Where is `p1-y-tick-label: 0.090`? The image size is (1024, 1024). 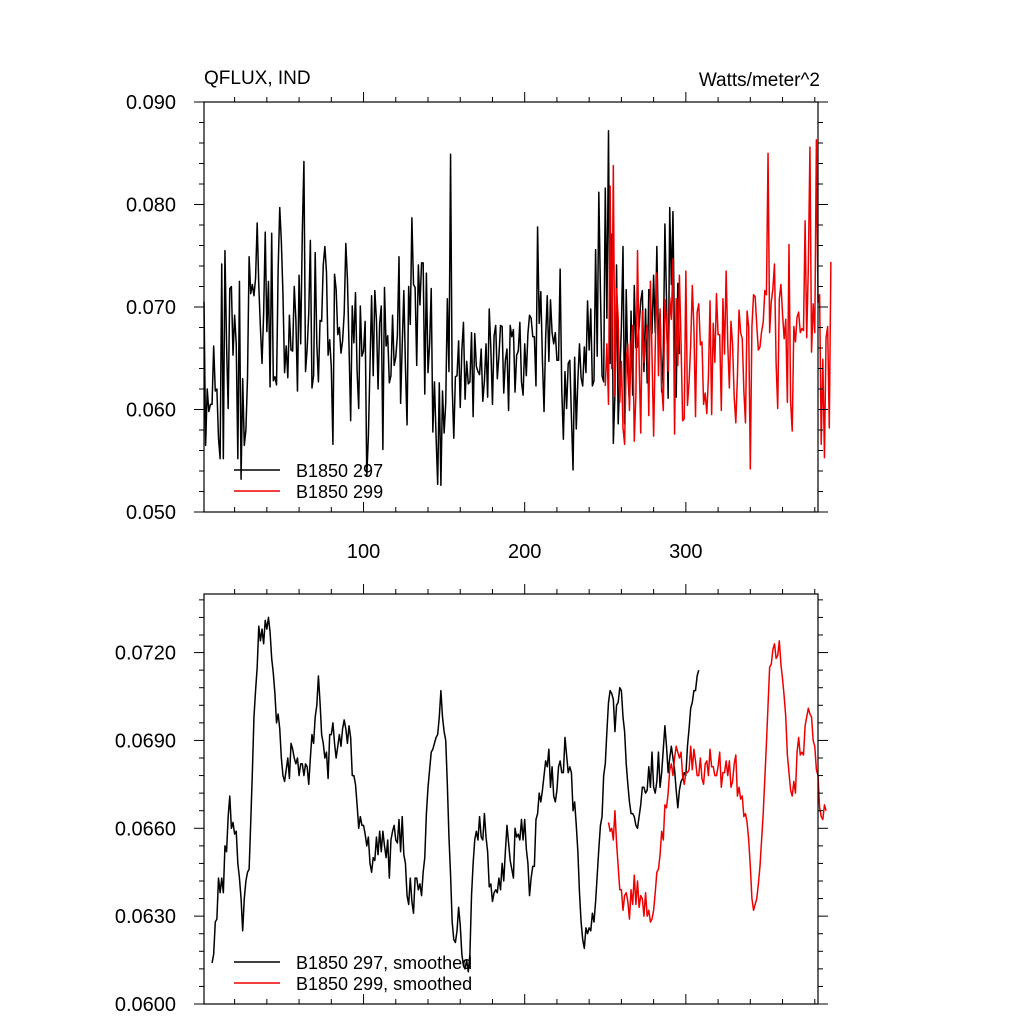 p1-y-tick-label: 0.090 is located at coordinates (151, 103).